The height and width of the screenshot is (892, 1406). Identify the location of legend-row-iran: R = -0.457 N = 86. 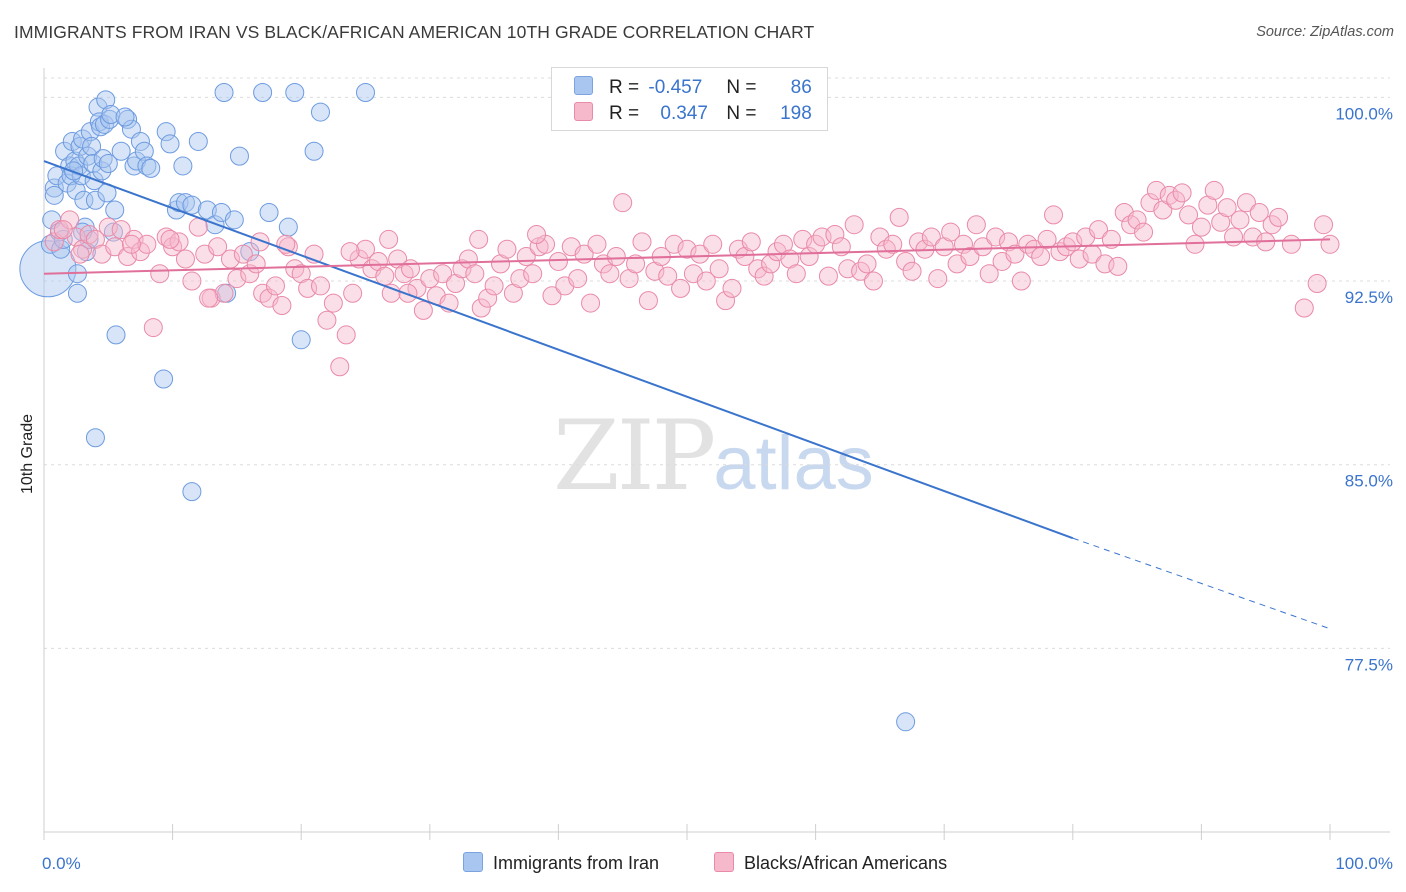
(693, 88).